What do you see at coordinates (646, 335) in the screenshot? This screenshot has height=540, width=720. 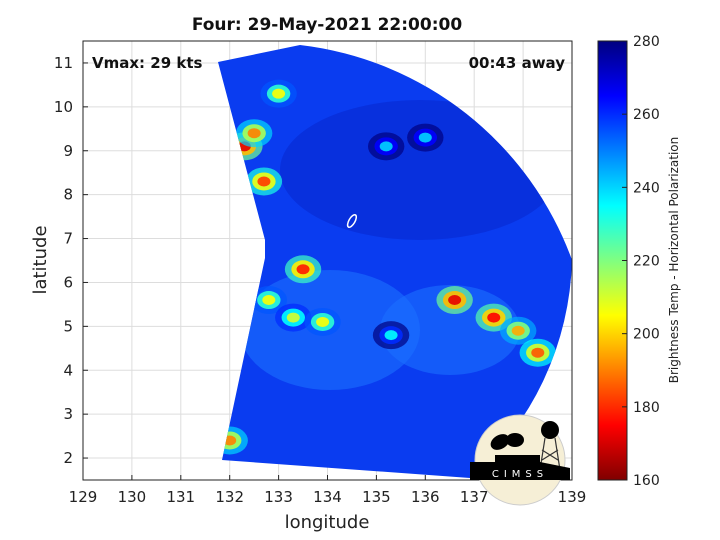 I see `colorbar-tick-label: 200` at bounding box center [646, 335].